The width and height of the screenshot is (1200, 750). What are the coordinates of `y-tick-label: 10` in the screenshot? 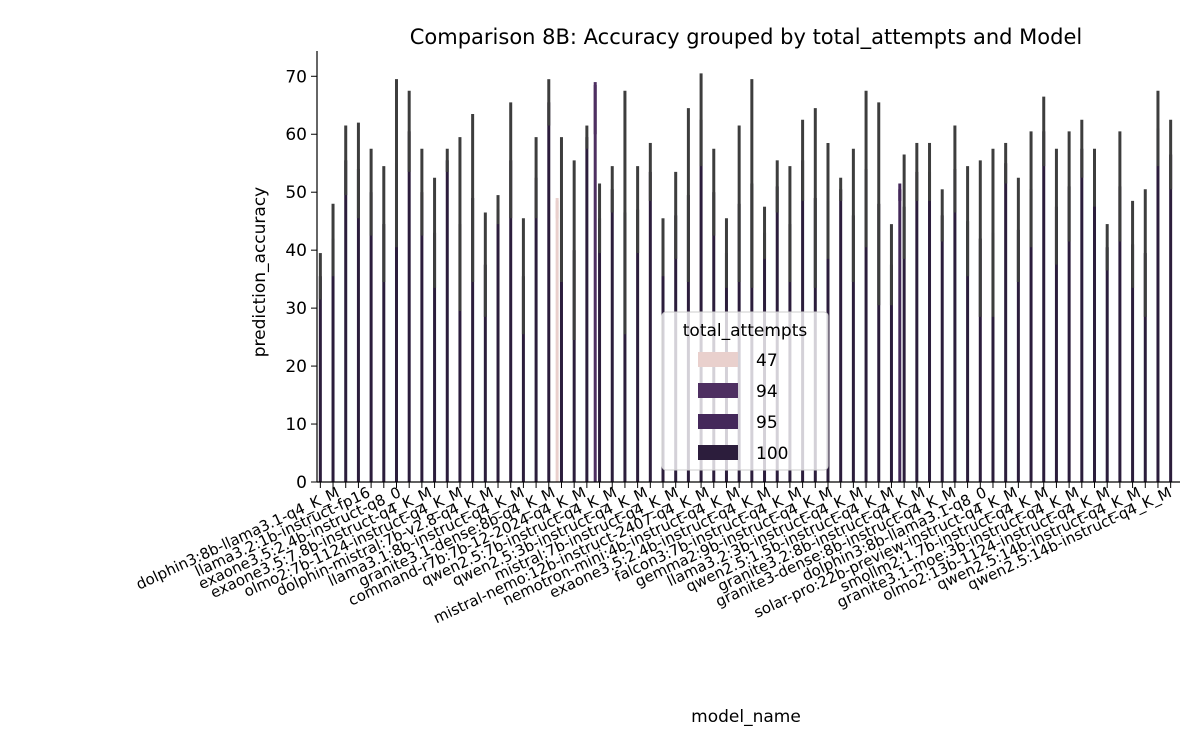 It's located at (296, 425).